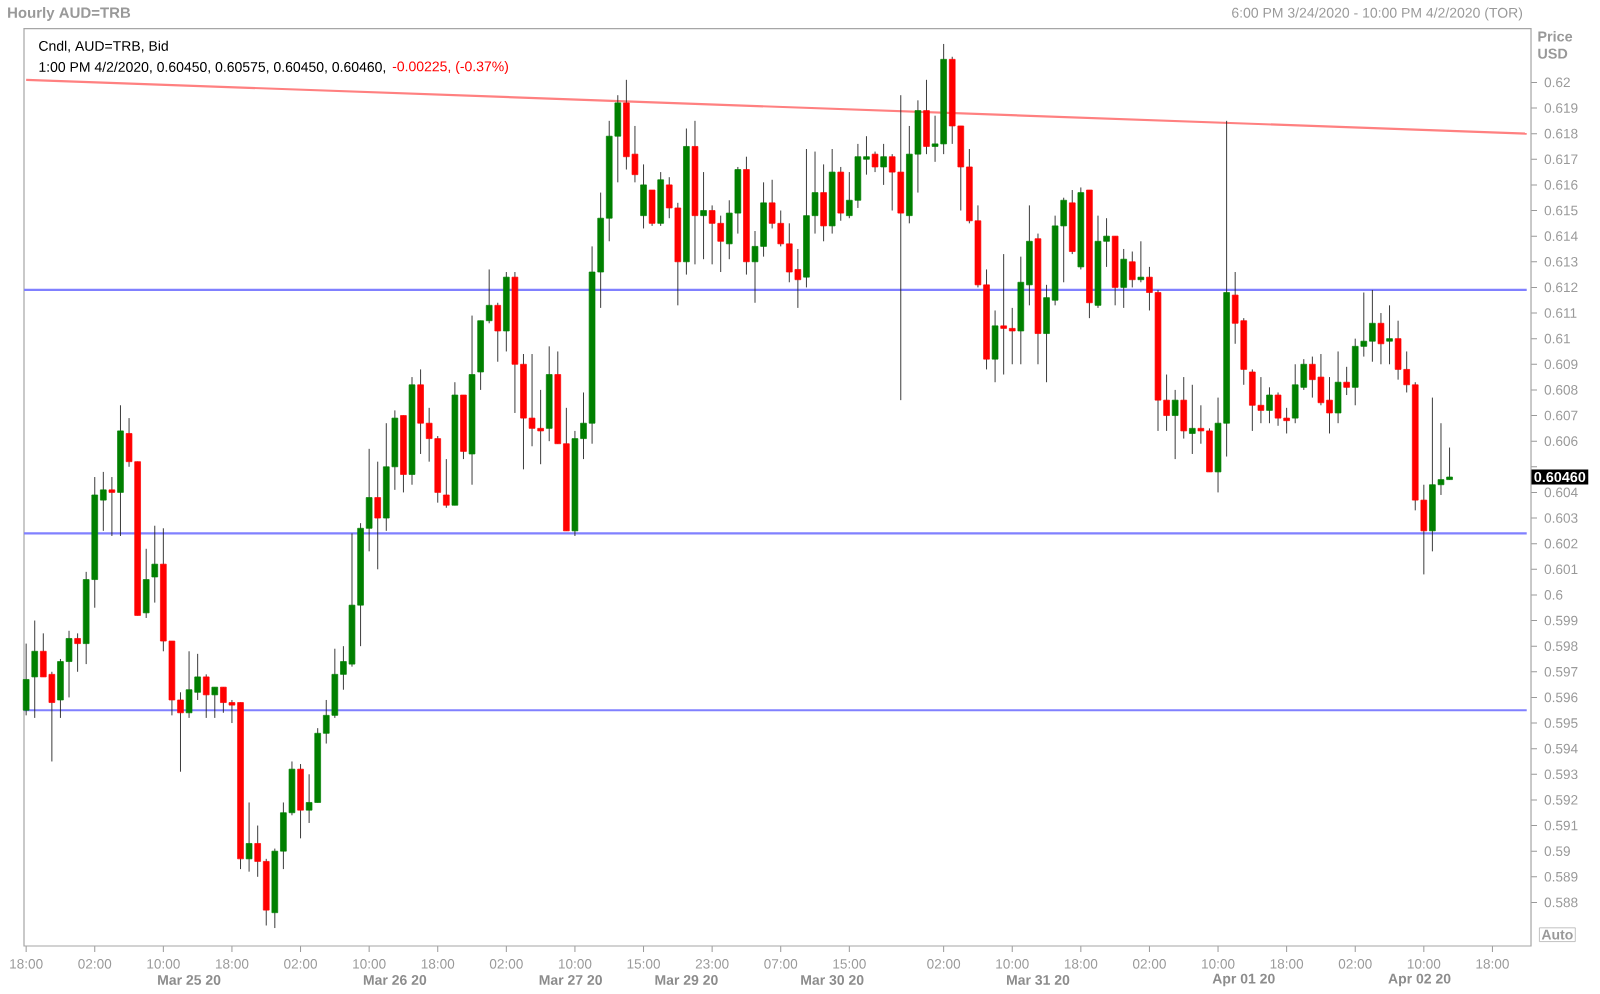 The image size is (1600, 994). Describe the element at coordinates (1561, 415) in the screenshot. I see `y-tick-label: 0.607` at that location.